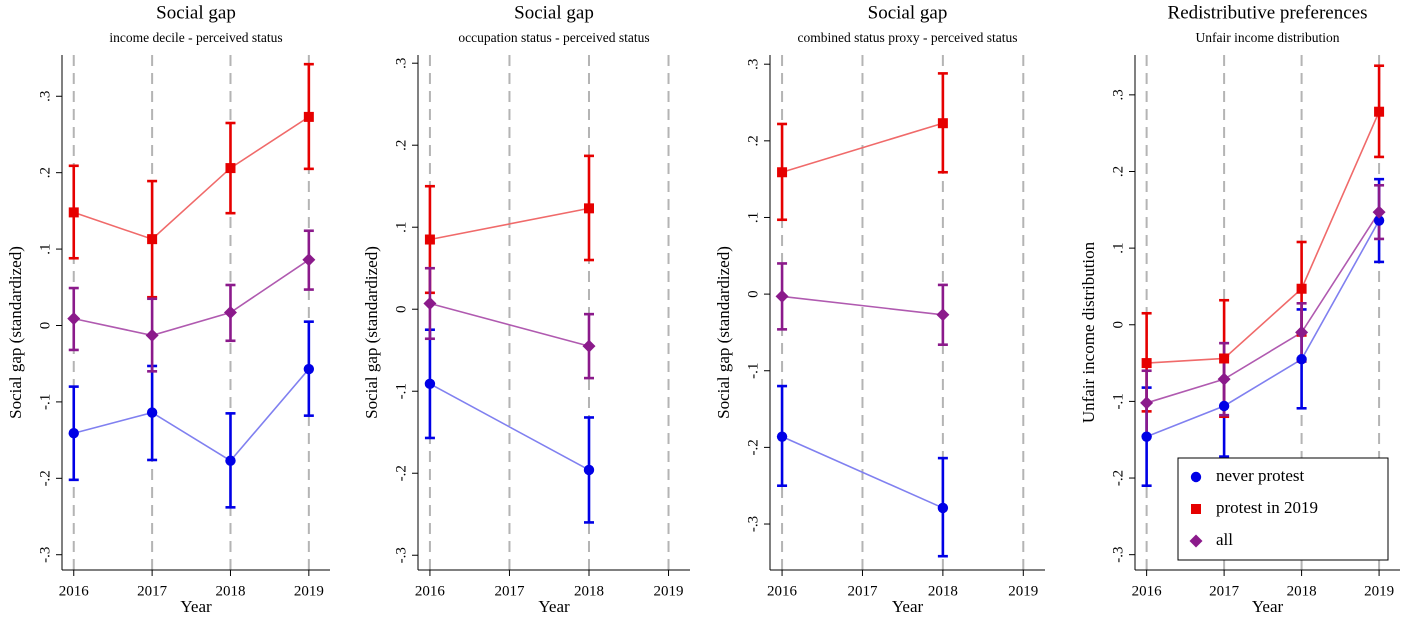  Describe the element at coordinates (195, 37) in the screenshot. I see `panel-subtitle: income decile - perceived status` at that location.